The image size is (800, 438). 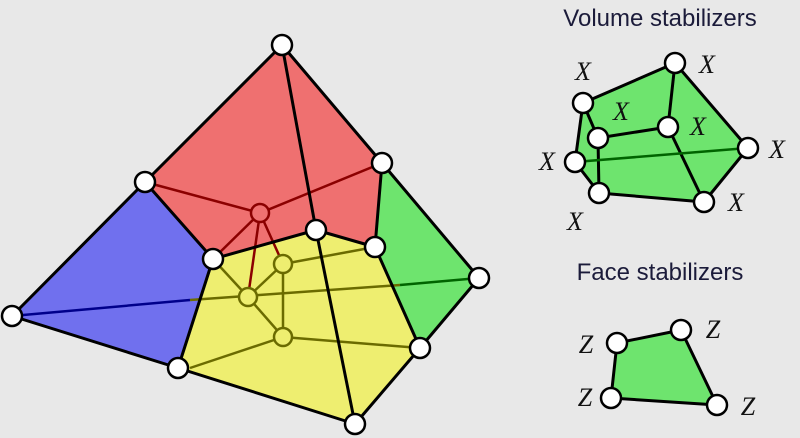 What do you see at coordinates (661, 132) in the screenshot?
I see `volume-stabilizer` at bounding box center [661, 132].